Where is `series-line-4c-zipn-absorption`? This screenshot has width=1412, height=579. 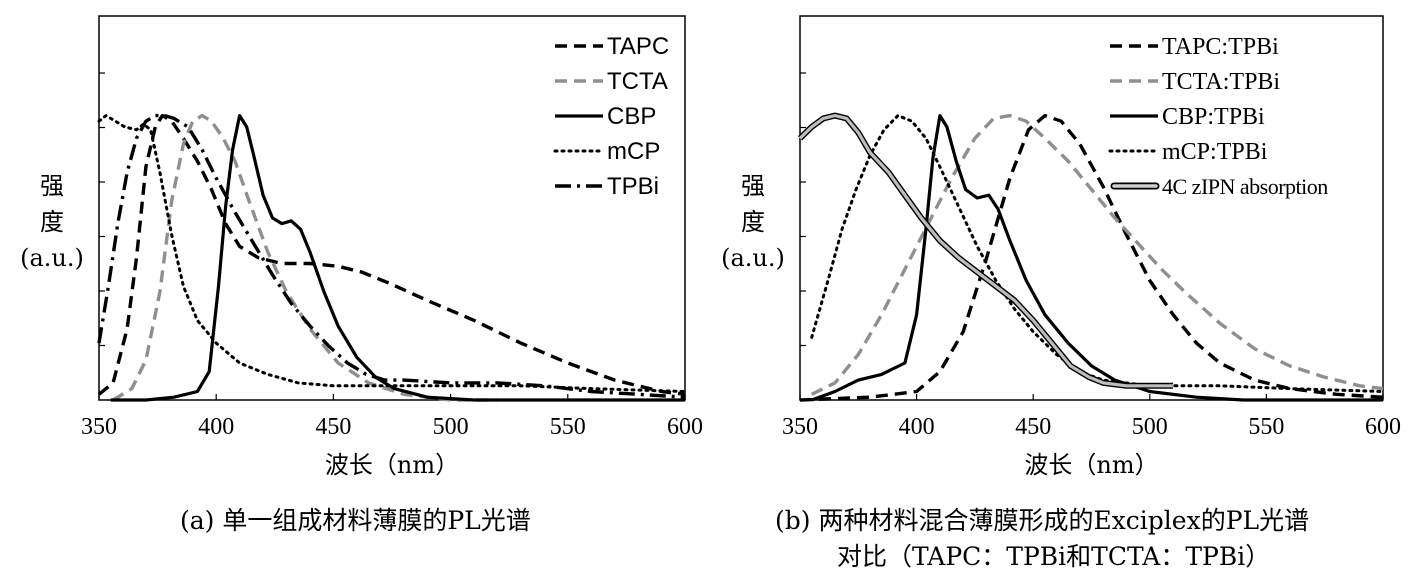
series-line-4c-zipn-absorption is located at coordinates (986, 251).